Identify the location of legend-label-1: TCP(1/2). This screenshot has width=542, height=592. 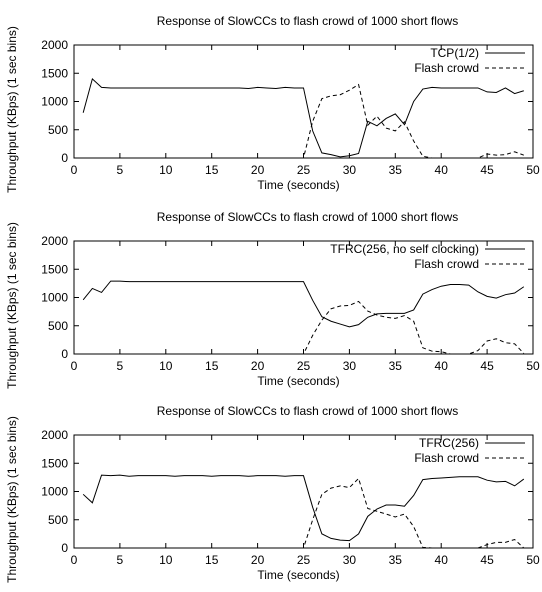
(454, 53).